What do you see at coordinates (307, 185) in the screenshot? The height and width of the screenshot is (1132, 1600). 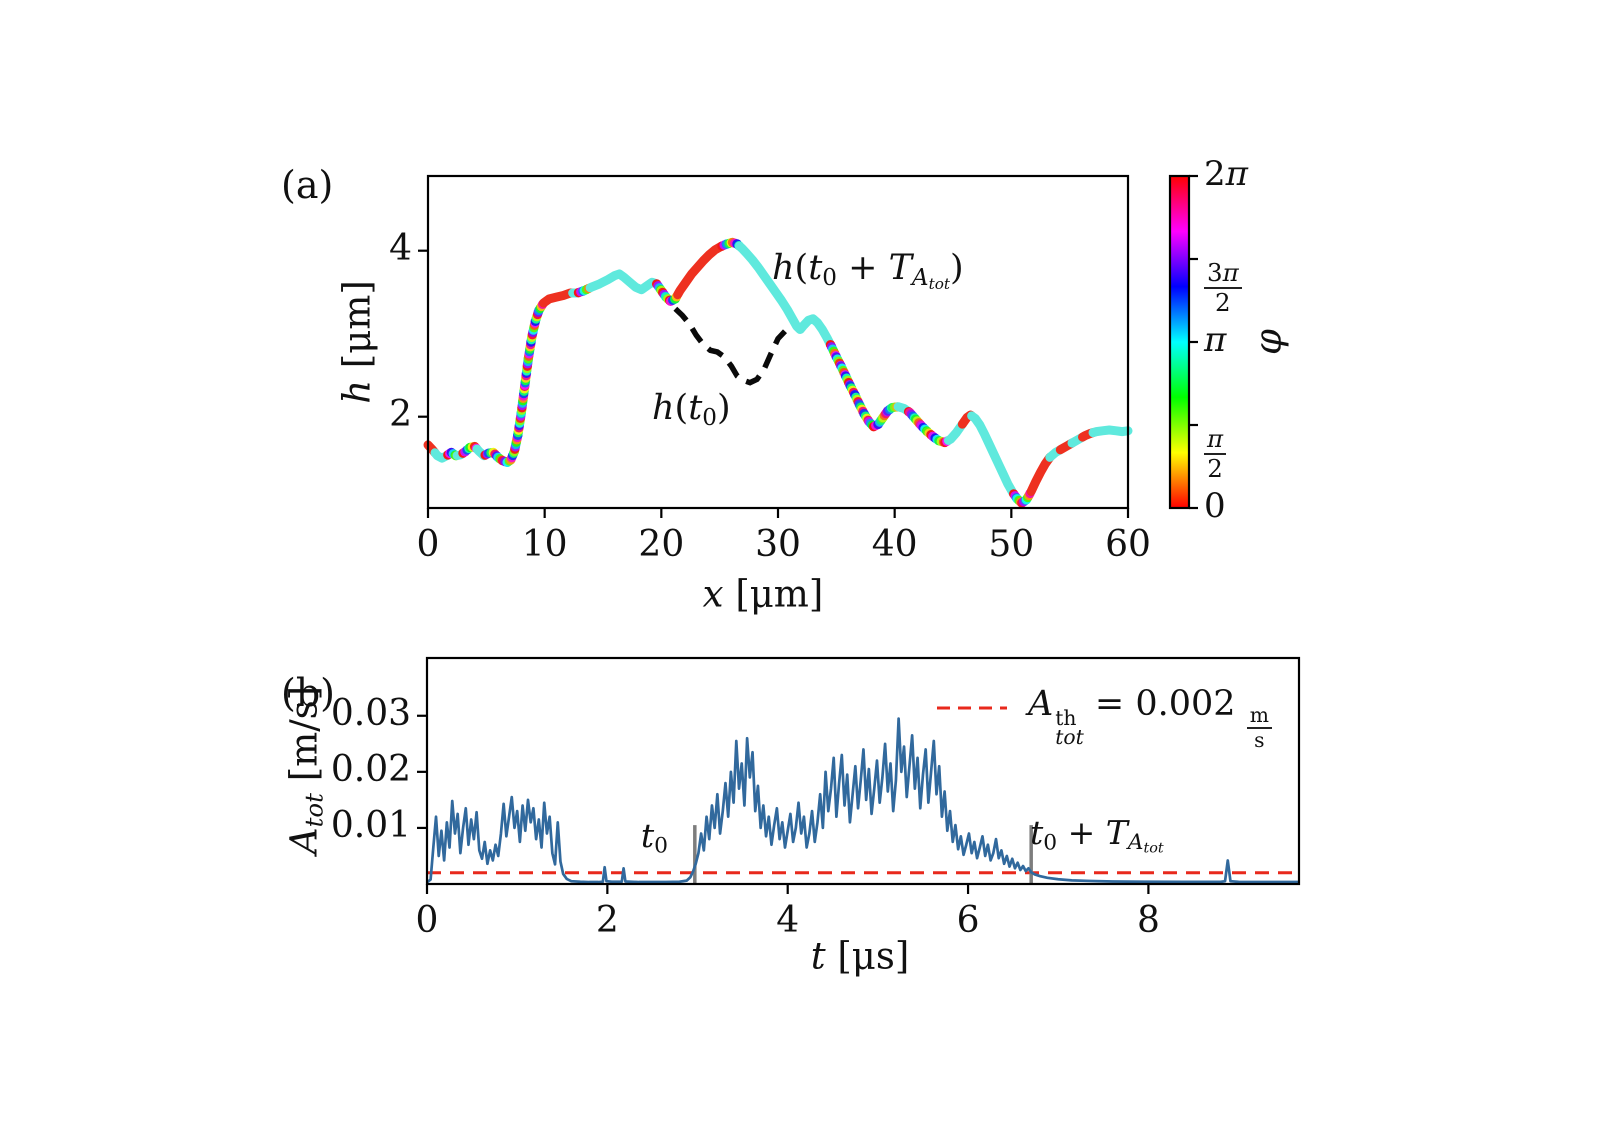 I see `panel-a-letter: (a)` at bounding box center [307, 185].